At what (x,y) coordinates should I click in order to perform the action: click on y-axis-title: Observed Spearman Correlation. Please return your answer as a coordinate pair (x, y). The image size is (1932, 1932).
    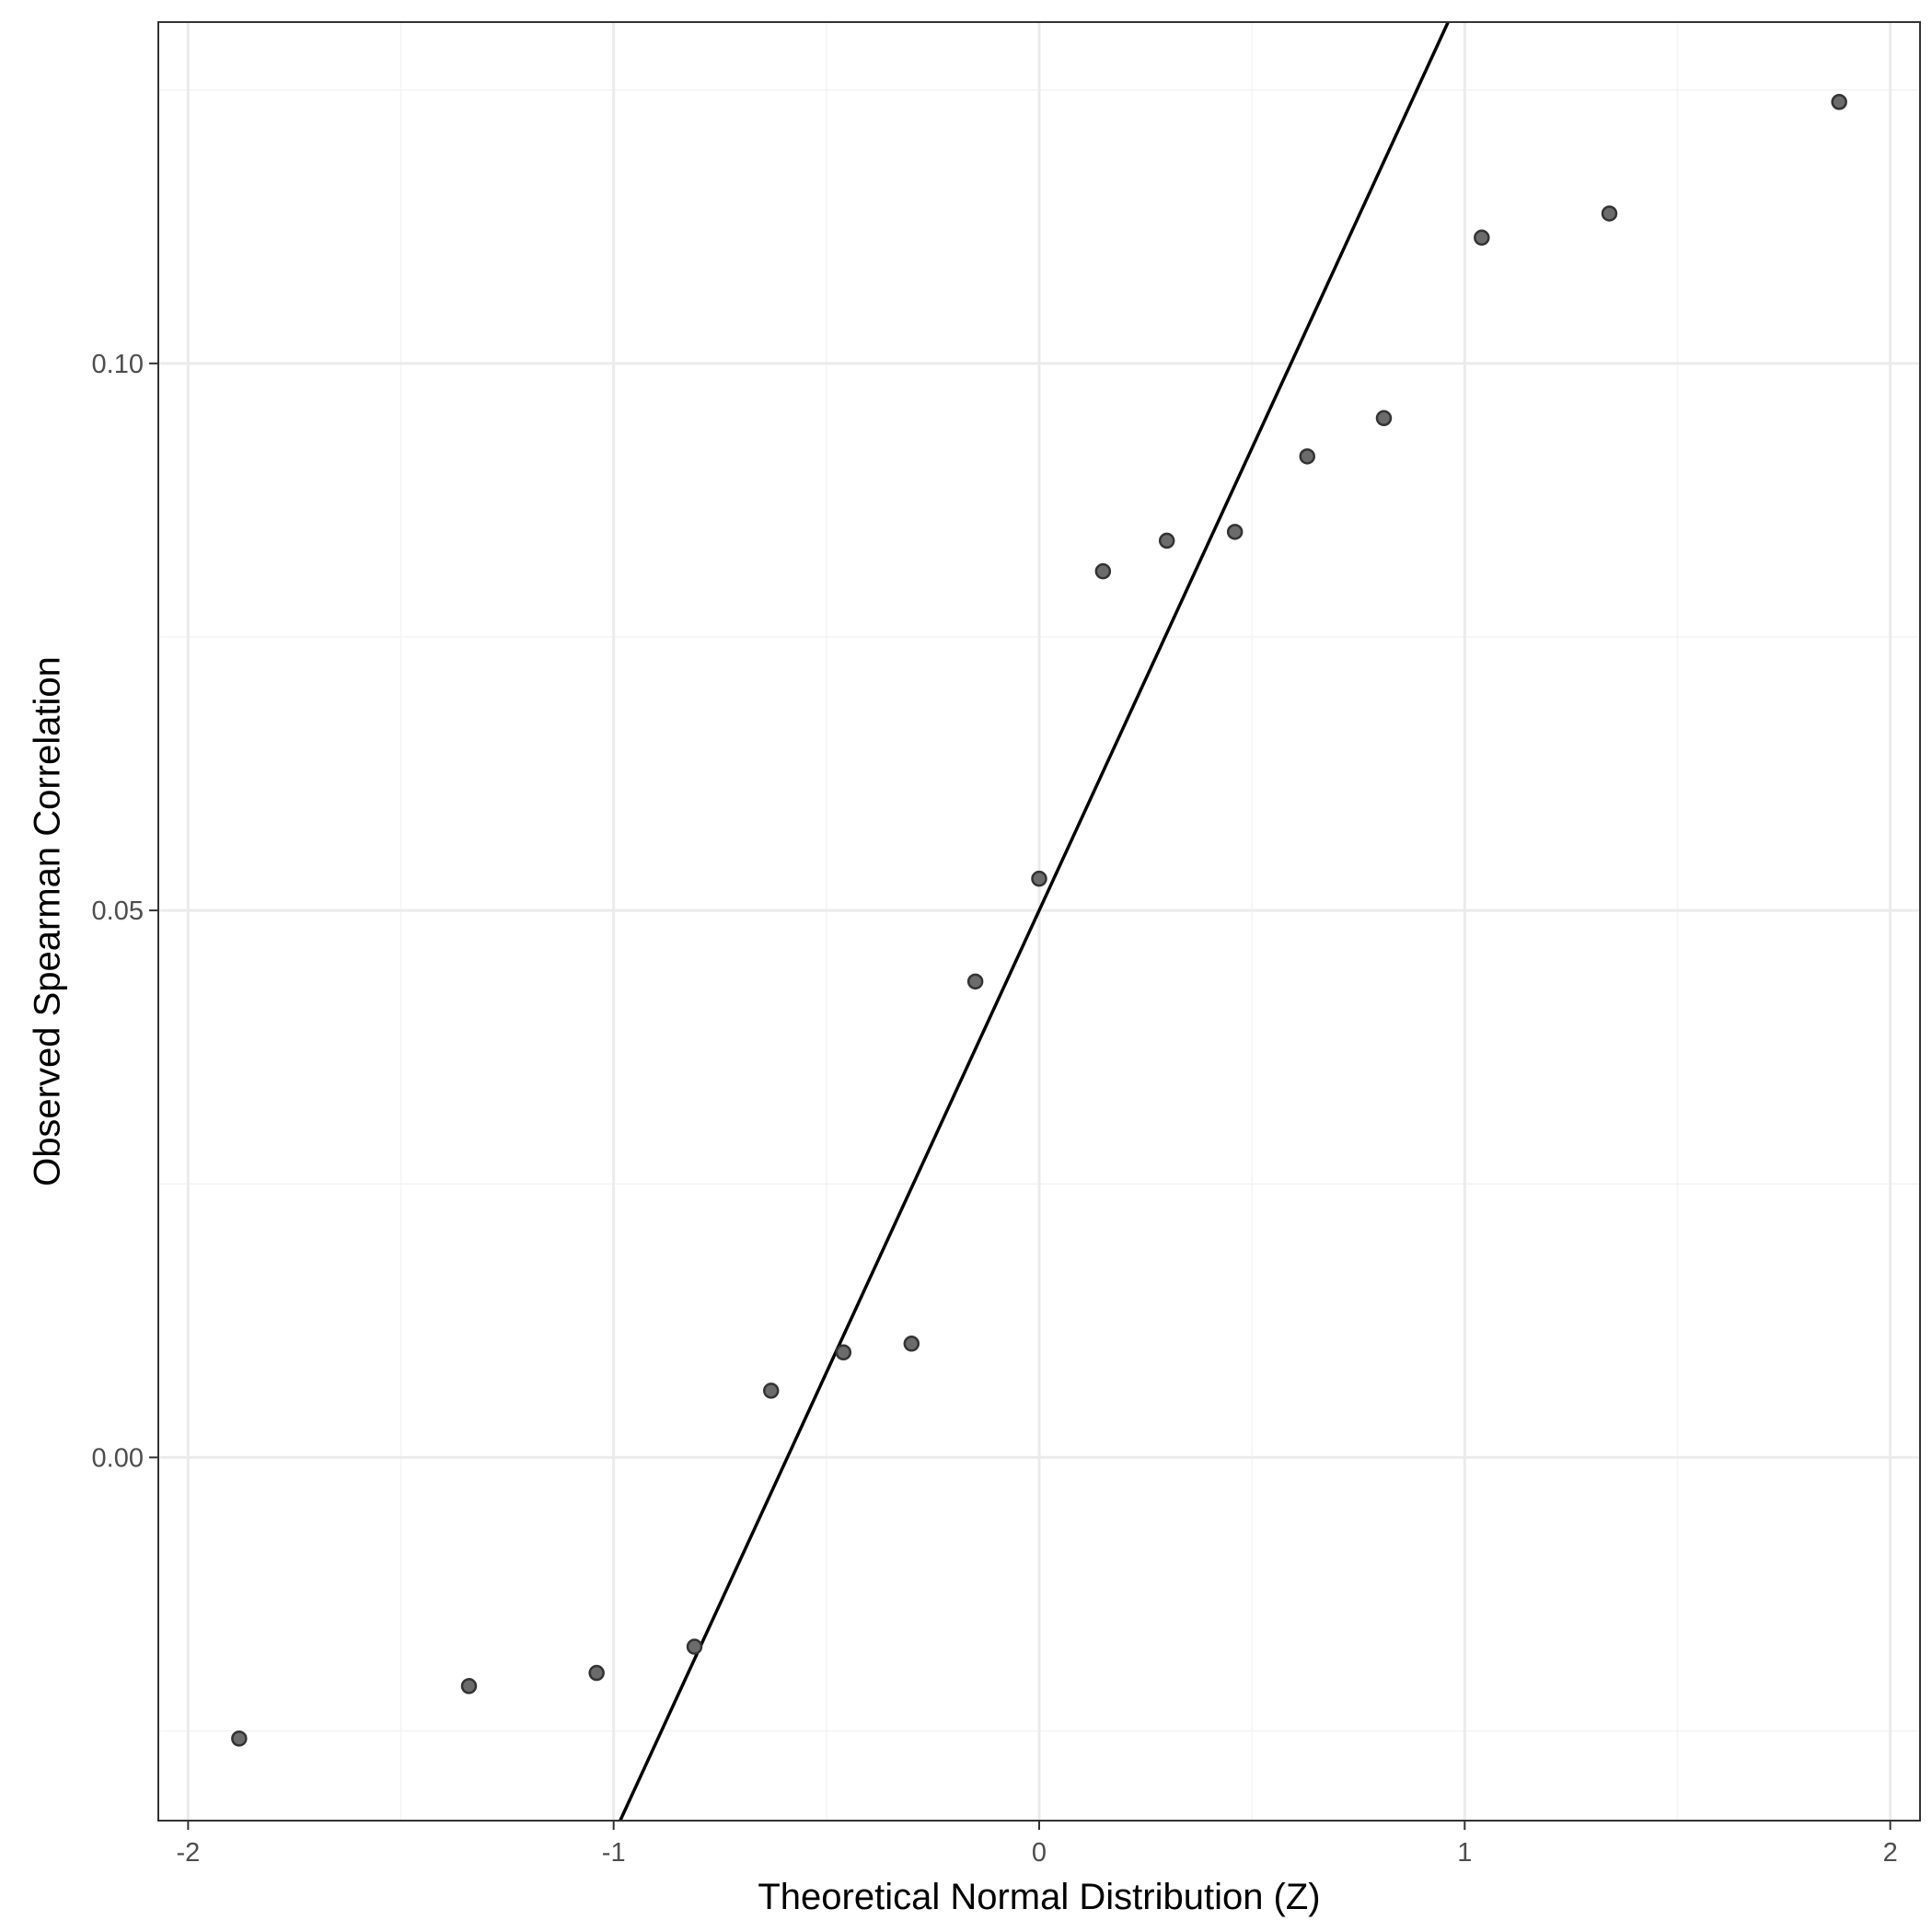
    Looking at the image, I should click on (48, 921).